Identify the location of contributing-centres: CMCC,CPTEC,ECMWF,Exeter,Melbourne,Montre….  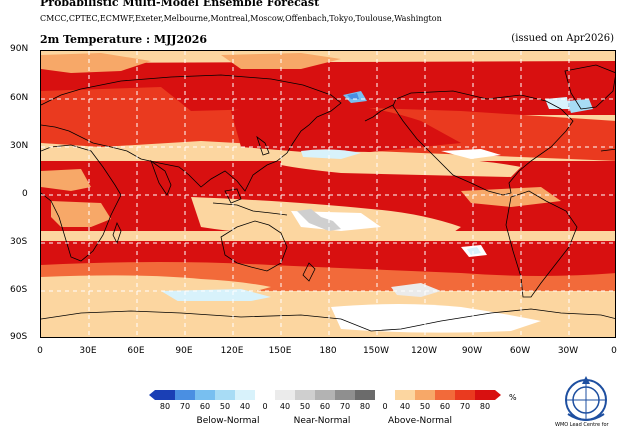
(241, 18).